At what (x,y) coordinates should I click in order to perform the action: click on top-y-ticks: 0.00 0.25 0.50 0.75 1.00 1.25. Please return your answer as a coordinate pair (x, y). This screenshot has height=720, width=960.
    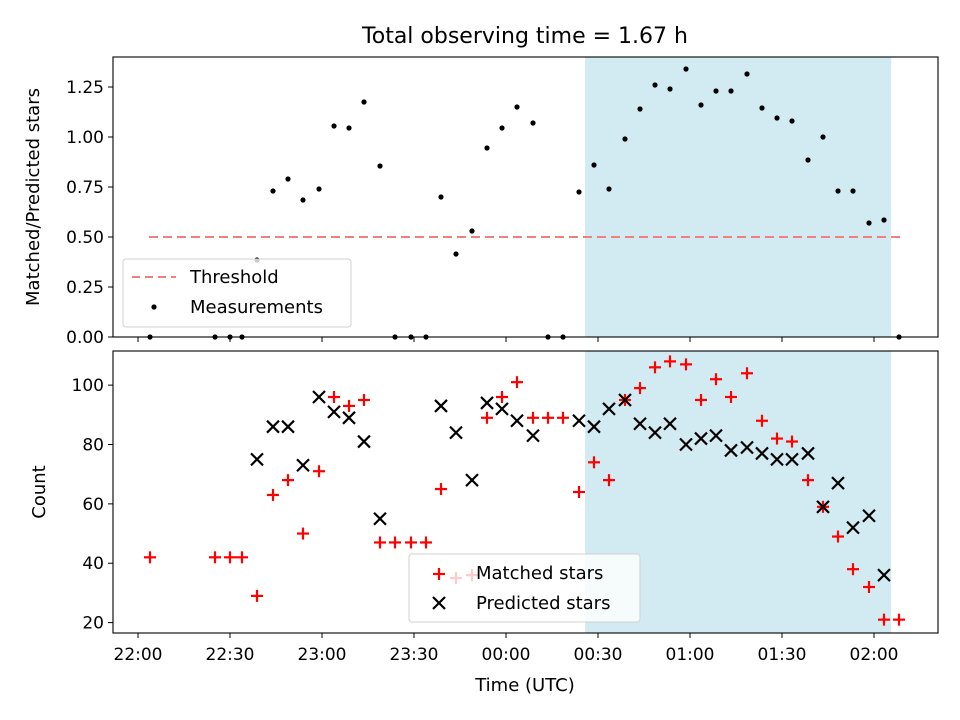
    Looking at the image, I should click on (89, 213).